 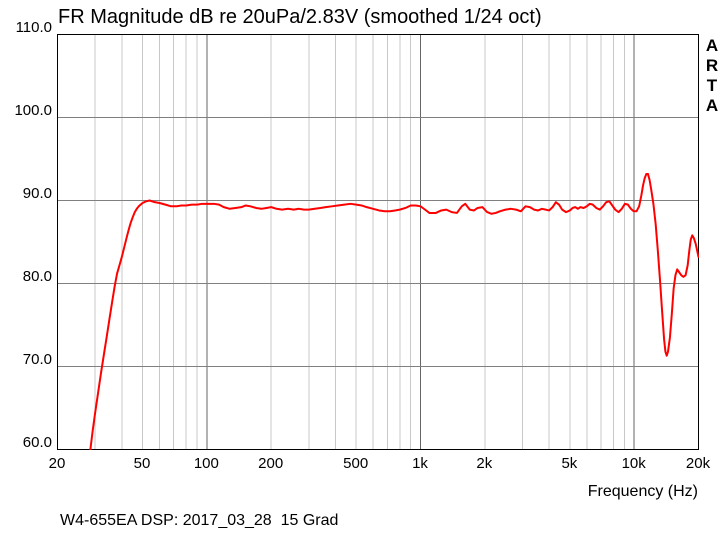 What do you see at coordinates (33, 27) in the screenshot?
I see `y-tick-label: 110.0` at bounding box center [33, 27].